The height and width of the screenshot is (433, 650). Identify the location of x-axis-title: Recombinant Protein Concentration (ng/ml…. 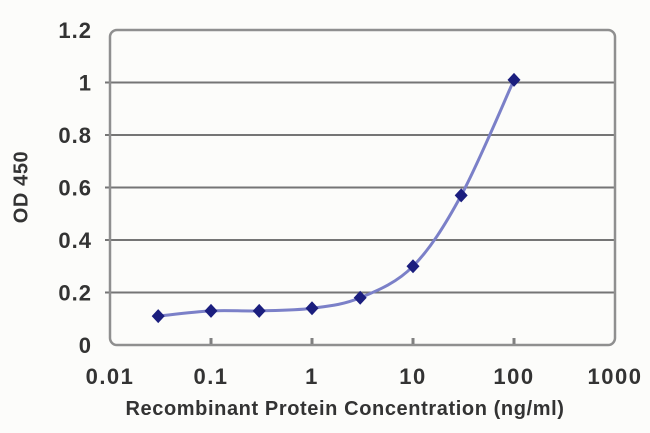
(345, 409).